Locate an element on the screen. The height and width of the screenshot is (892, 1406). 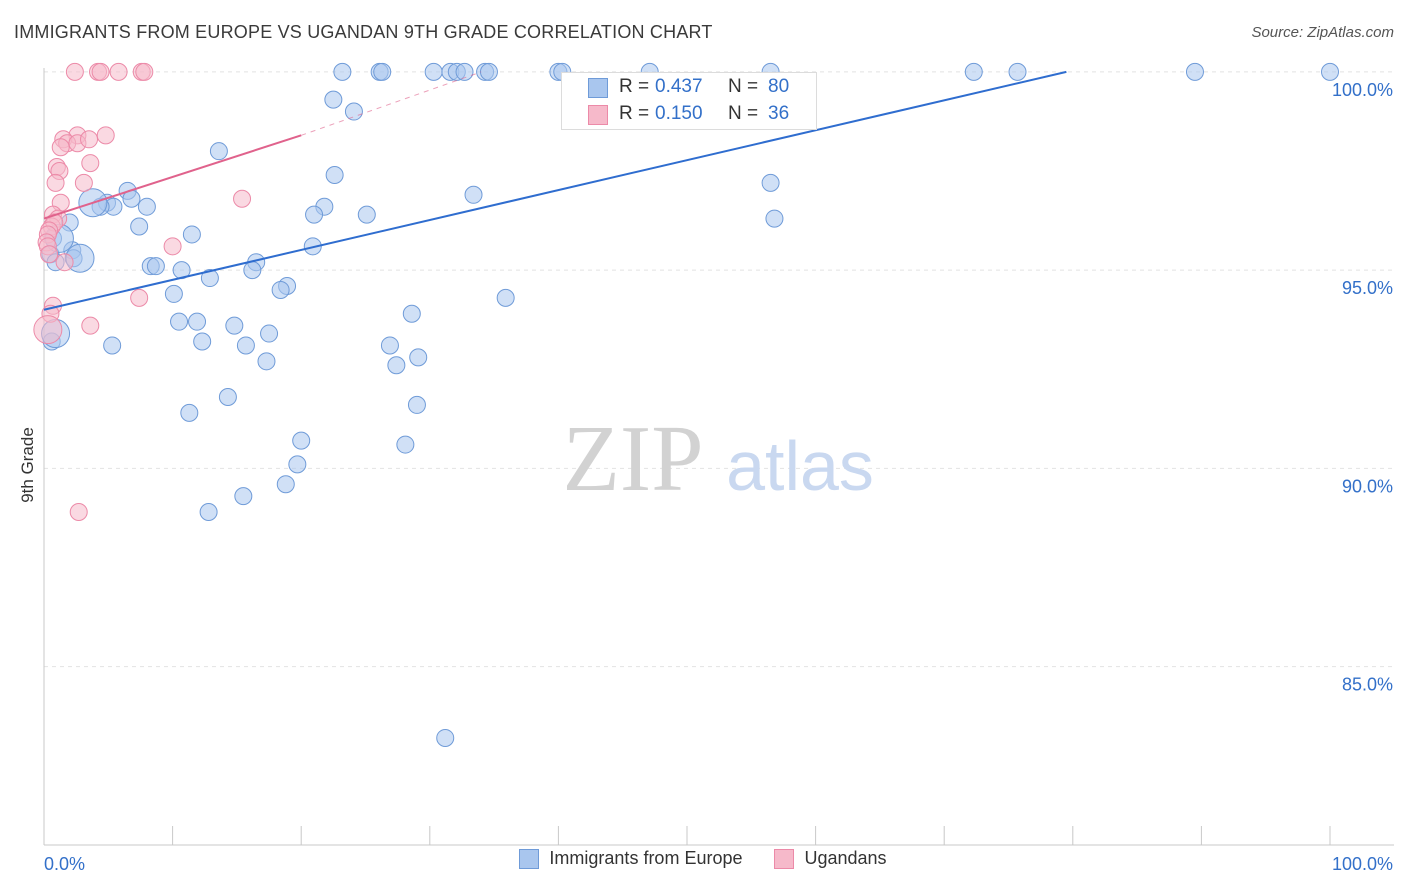
point-ugandans-large is located at coordinates (48, 330).